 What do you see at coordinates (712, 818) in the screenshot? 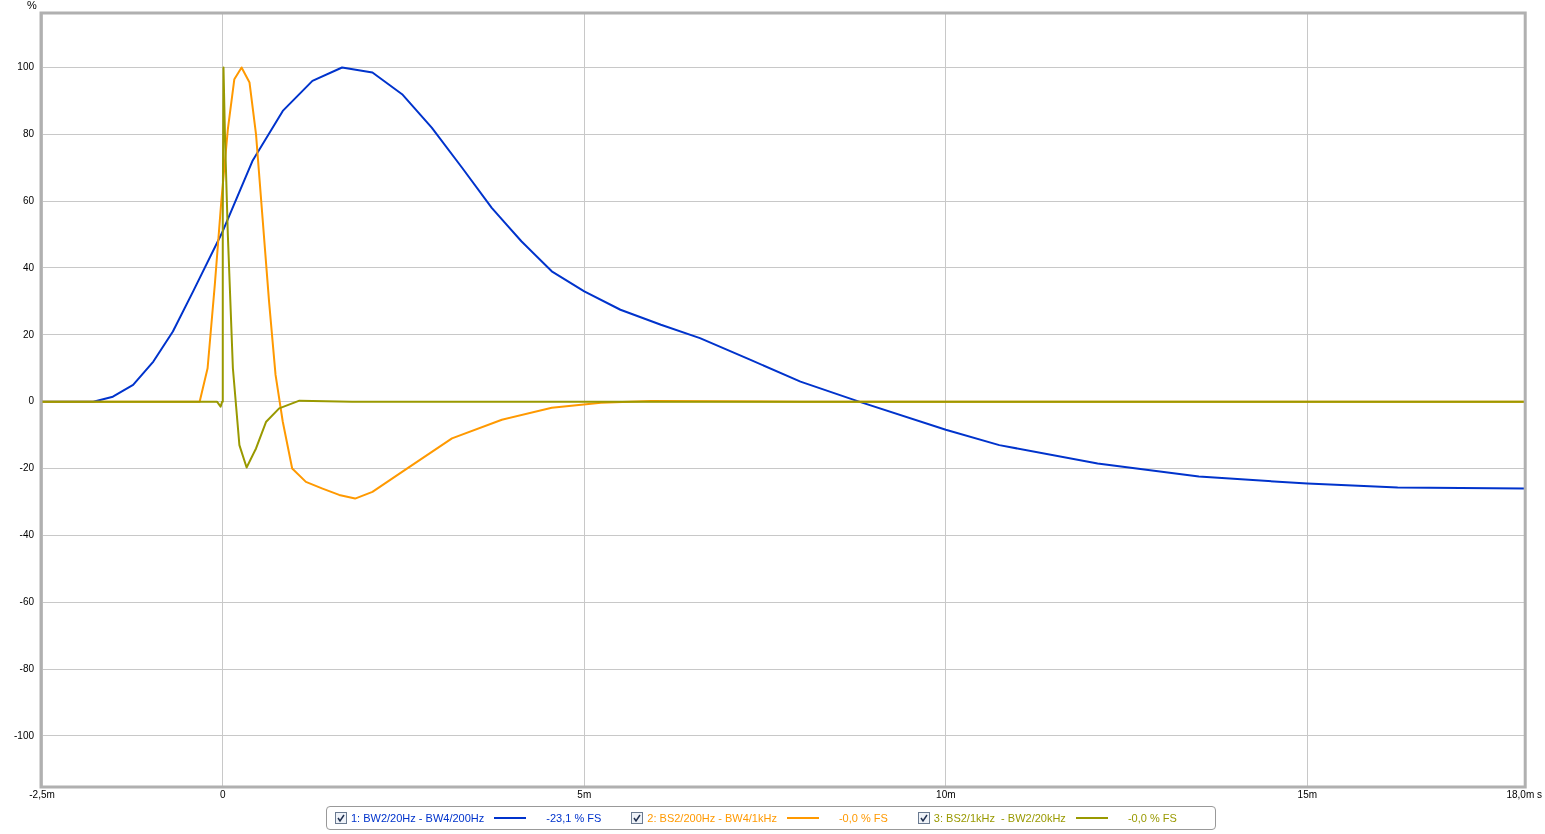
I see `text: 2: BS2/200Hz - BW4/1kHz` at bounding box center [712, 818].